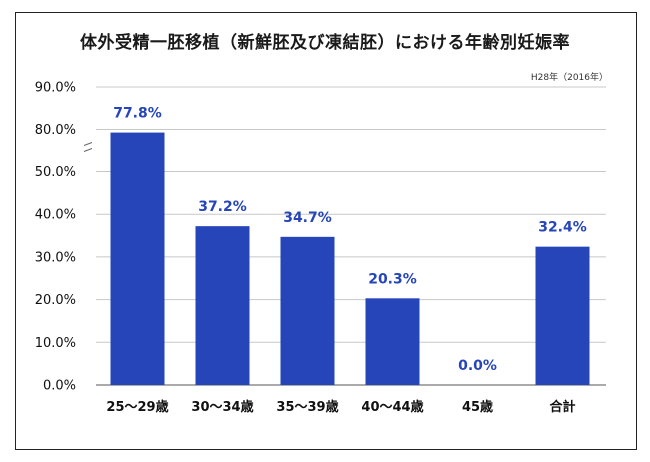 The image size is (650, 462). I want to click on category-label: 30～34歳, so click(222, 407).